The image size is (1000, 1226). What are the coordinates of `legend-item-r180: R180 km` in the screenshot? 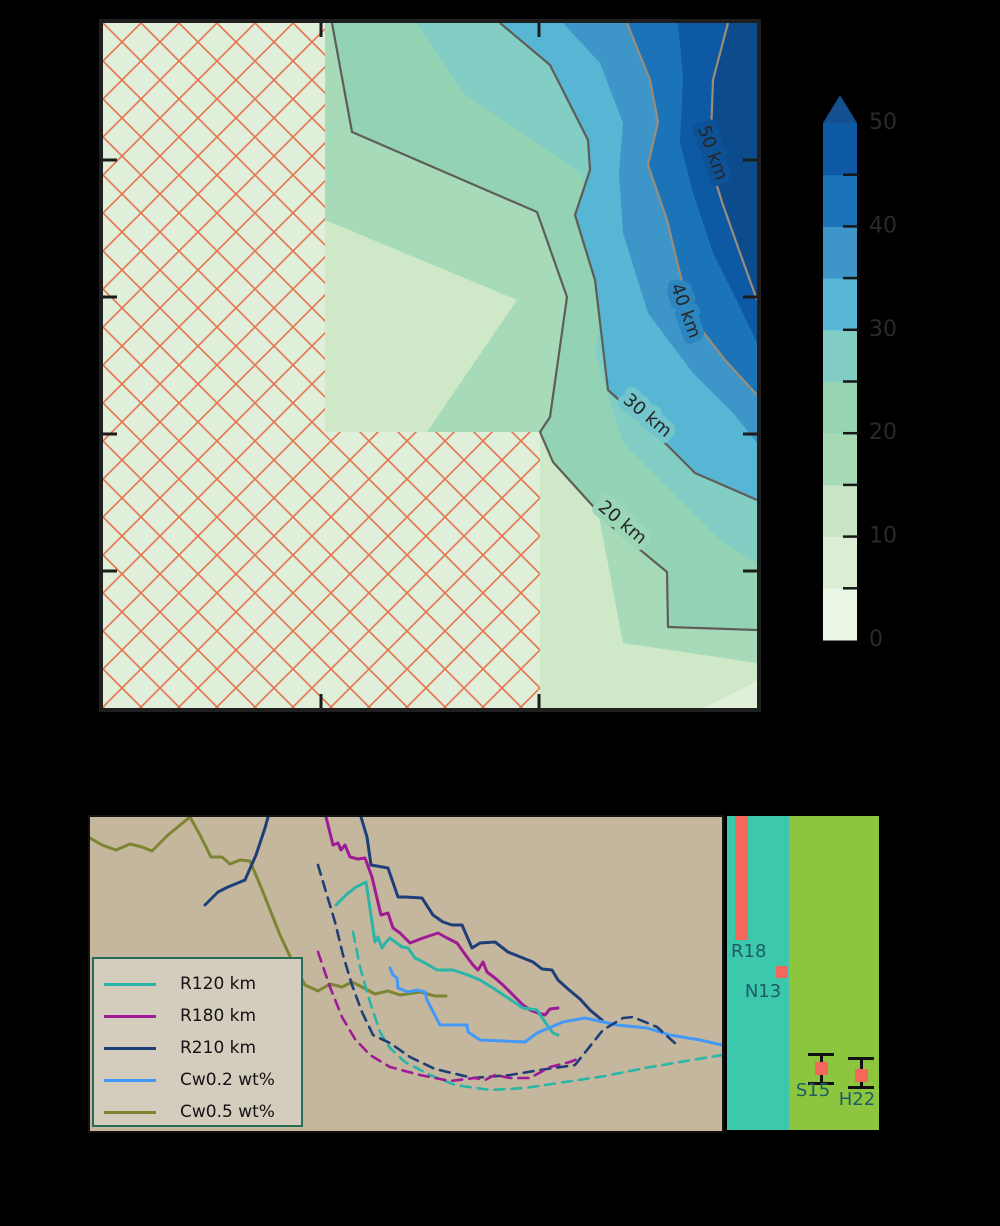 It's located at (202, 1016).